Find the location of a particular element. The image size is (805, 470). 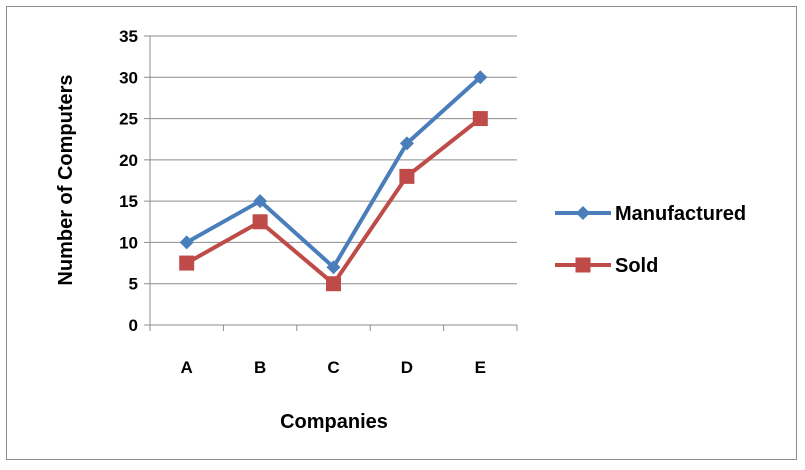

legend-item: Sold is located at coordinates (606, 266).